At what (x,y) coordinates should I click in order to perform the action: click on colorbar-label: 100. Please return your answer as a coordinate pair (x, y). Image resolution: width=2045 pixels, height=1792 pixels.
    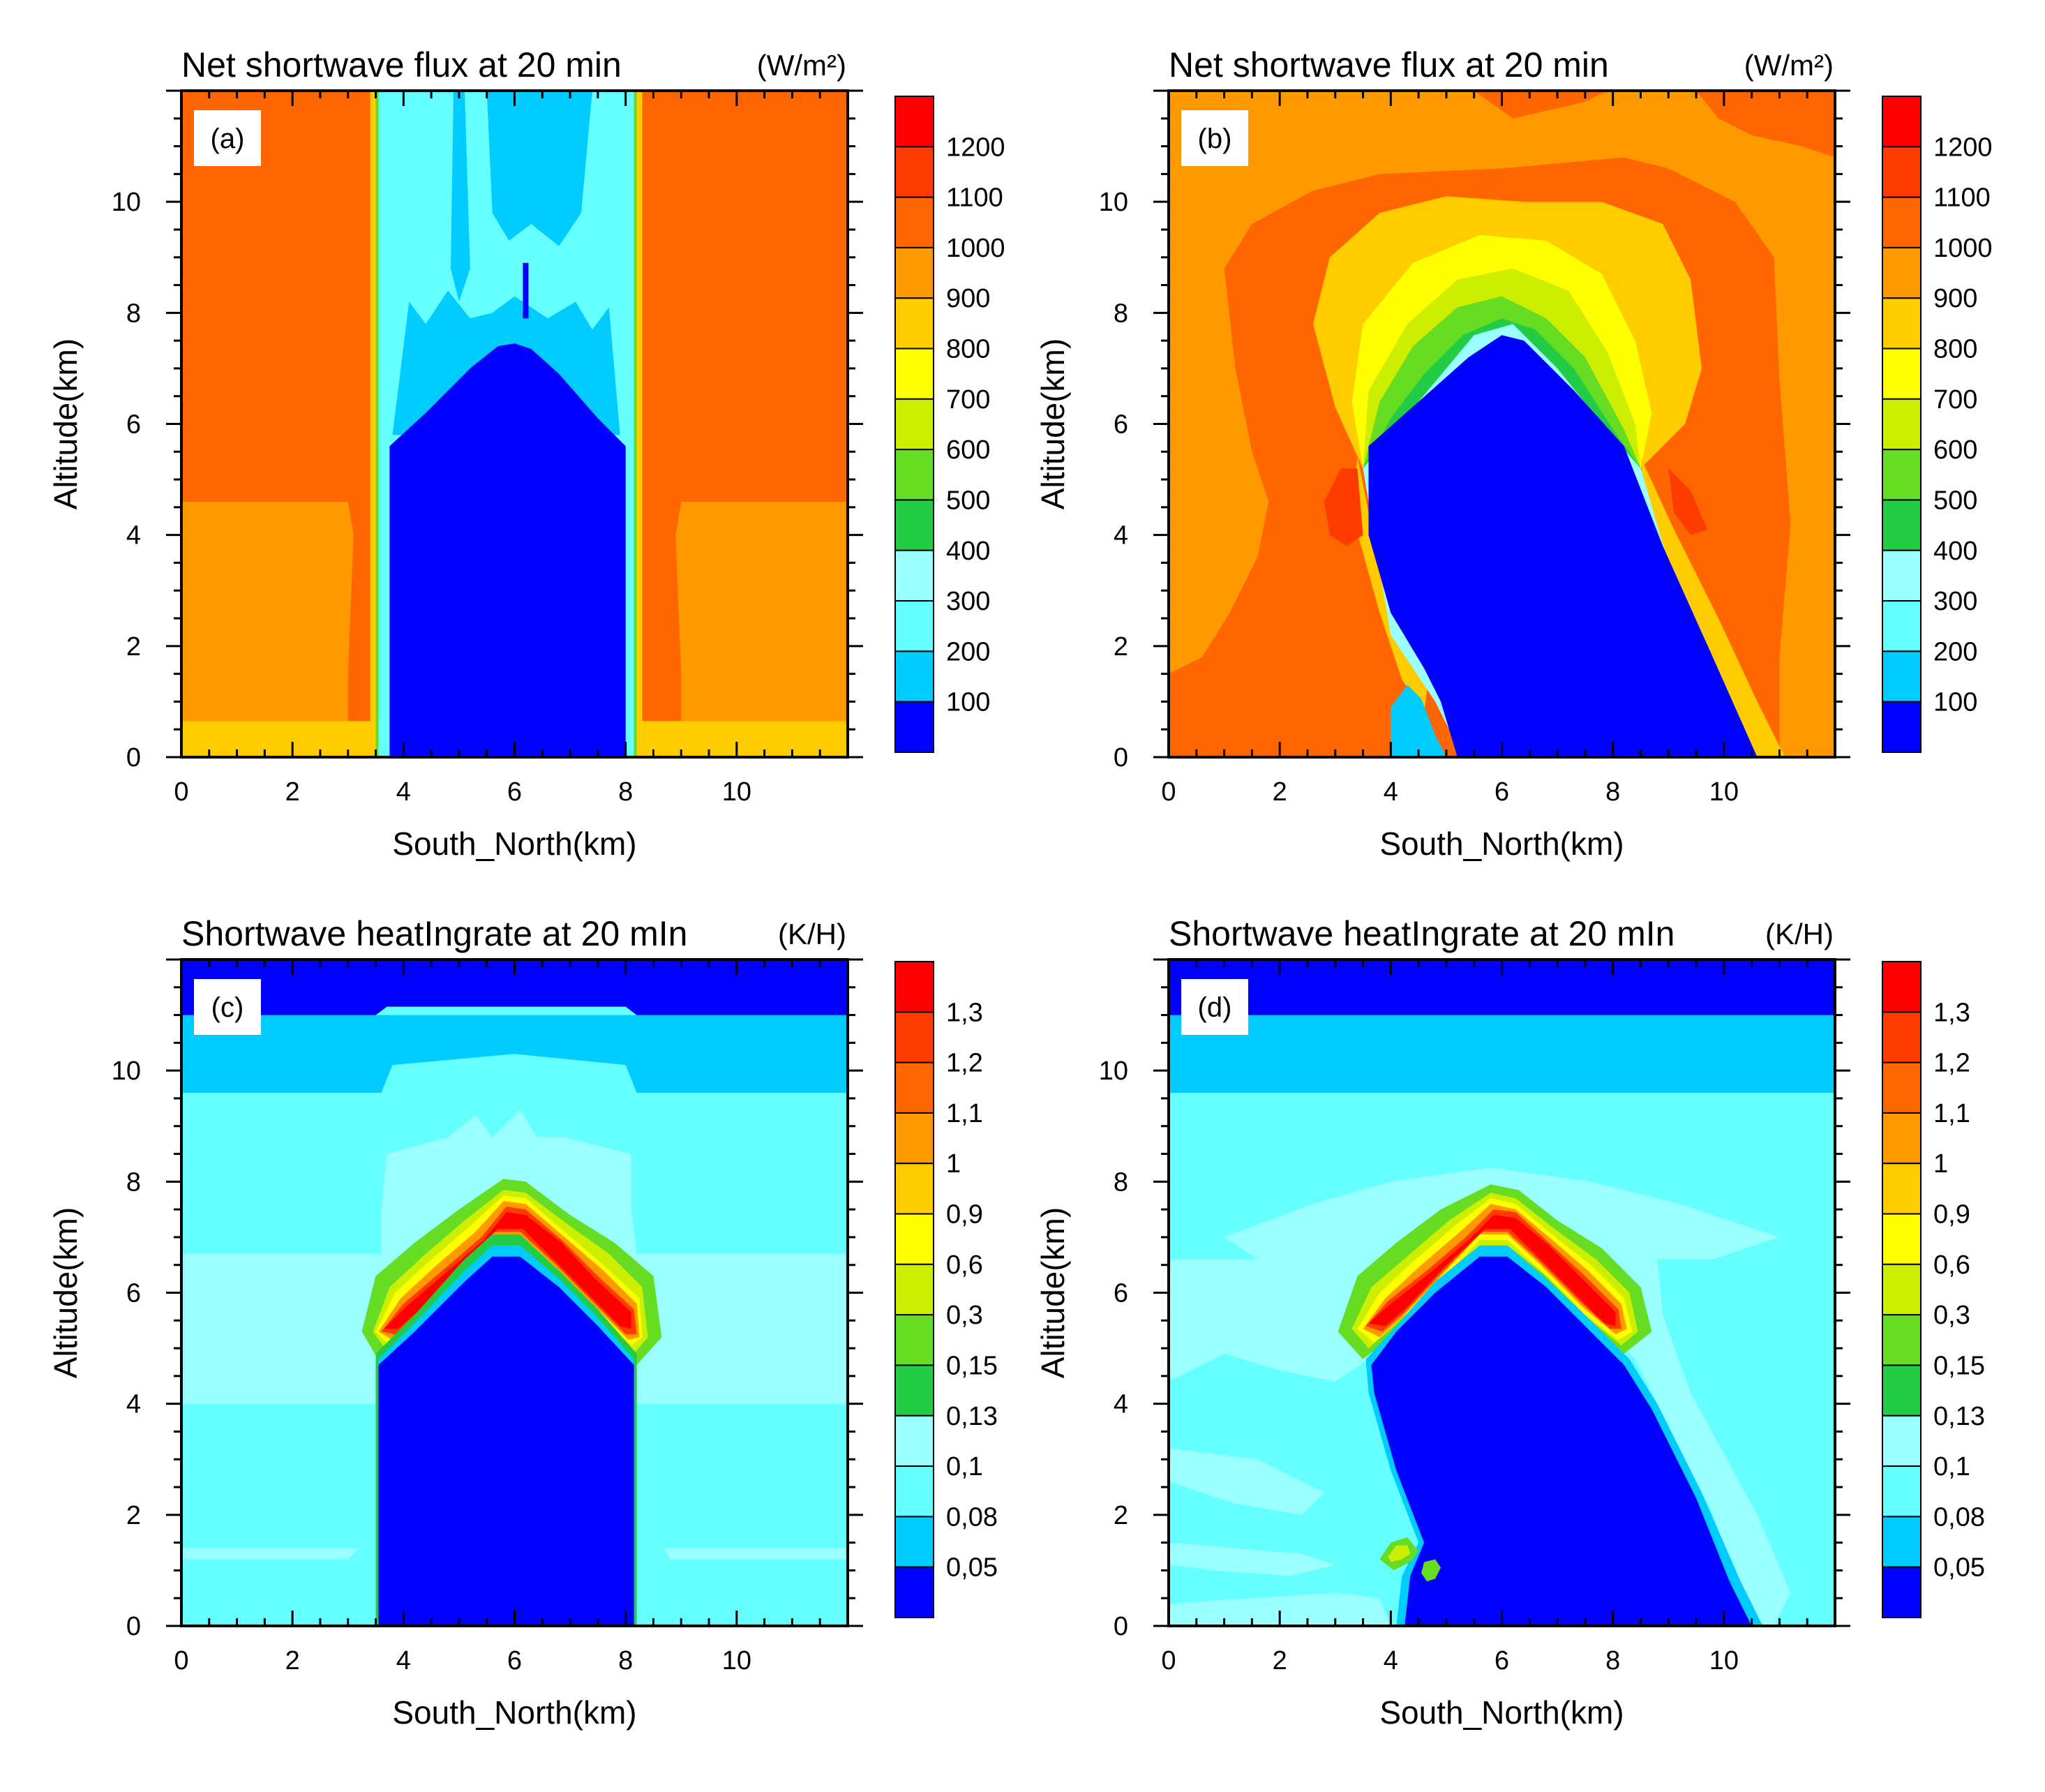
    Looking at the image, I should click on (968, 702).